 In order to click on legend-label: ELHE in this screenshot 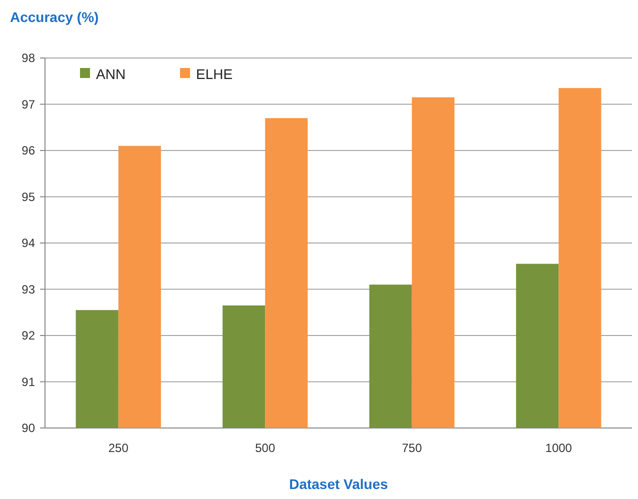, I will do `click(214, 74)`.